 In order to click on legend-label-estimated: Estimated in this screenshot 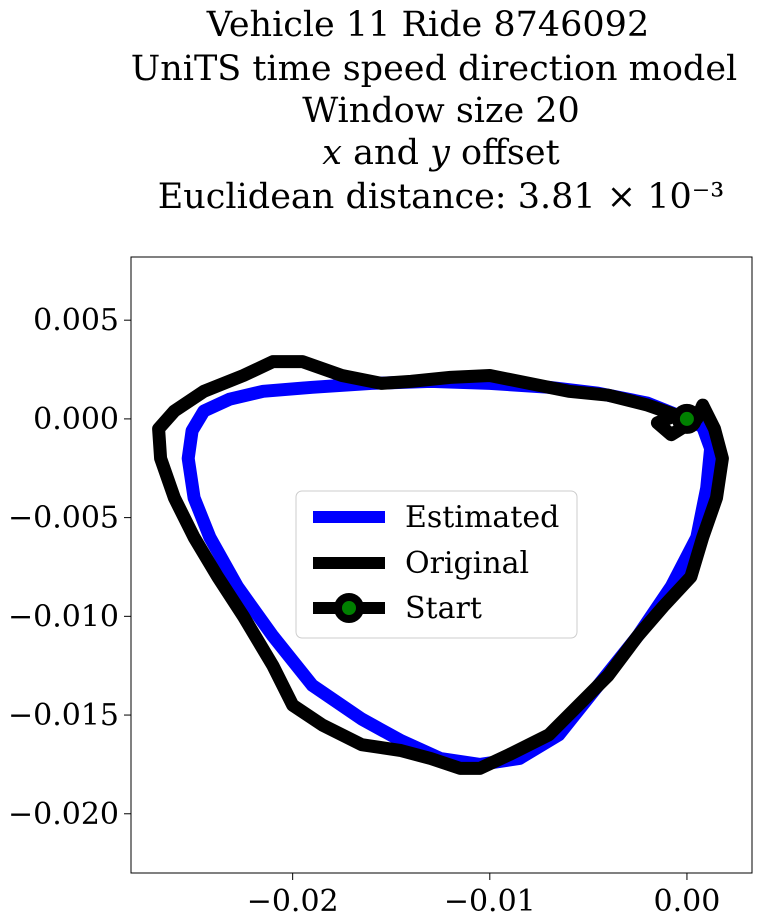, I will do `click(482, 517)`.